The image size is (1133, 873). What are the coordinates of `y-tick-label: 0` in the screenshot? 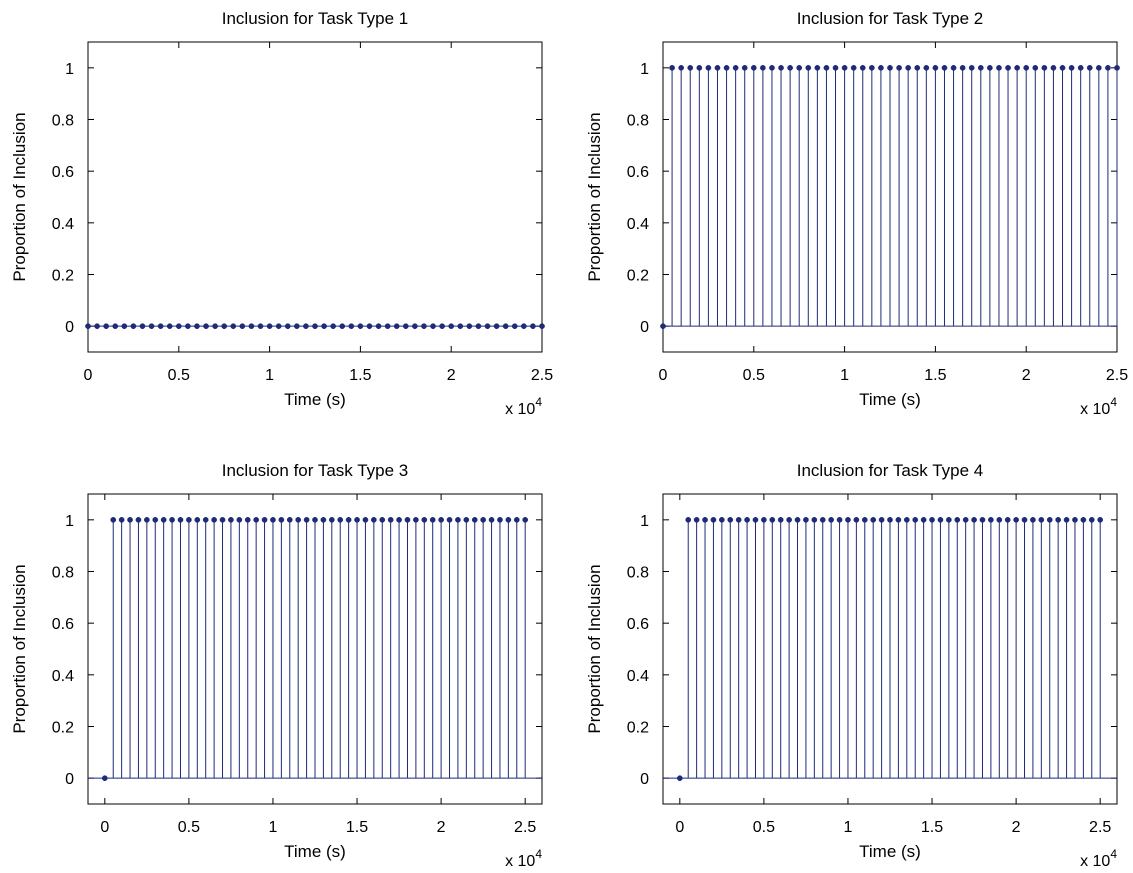 It's located at (69, 779).